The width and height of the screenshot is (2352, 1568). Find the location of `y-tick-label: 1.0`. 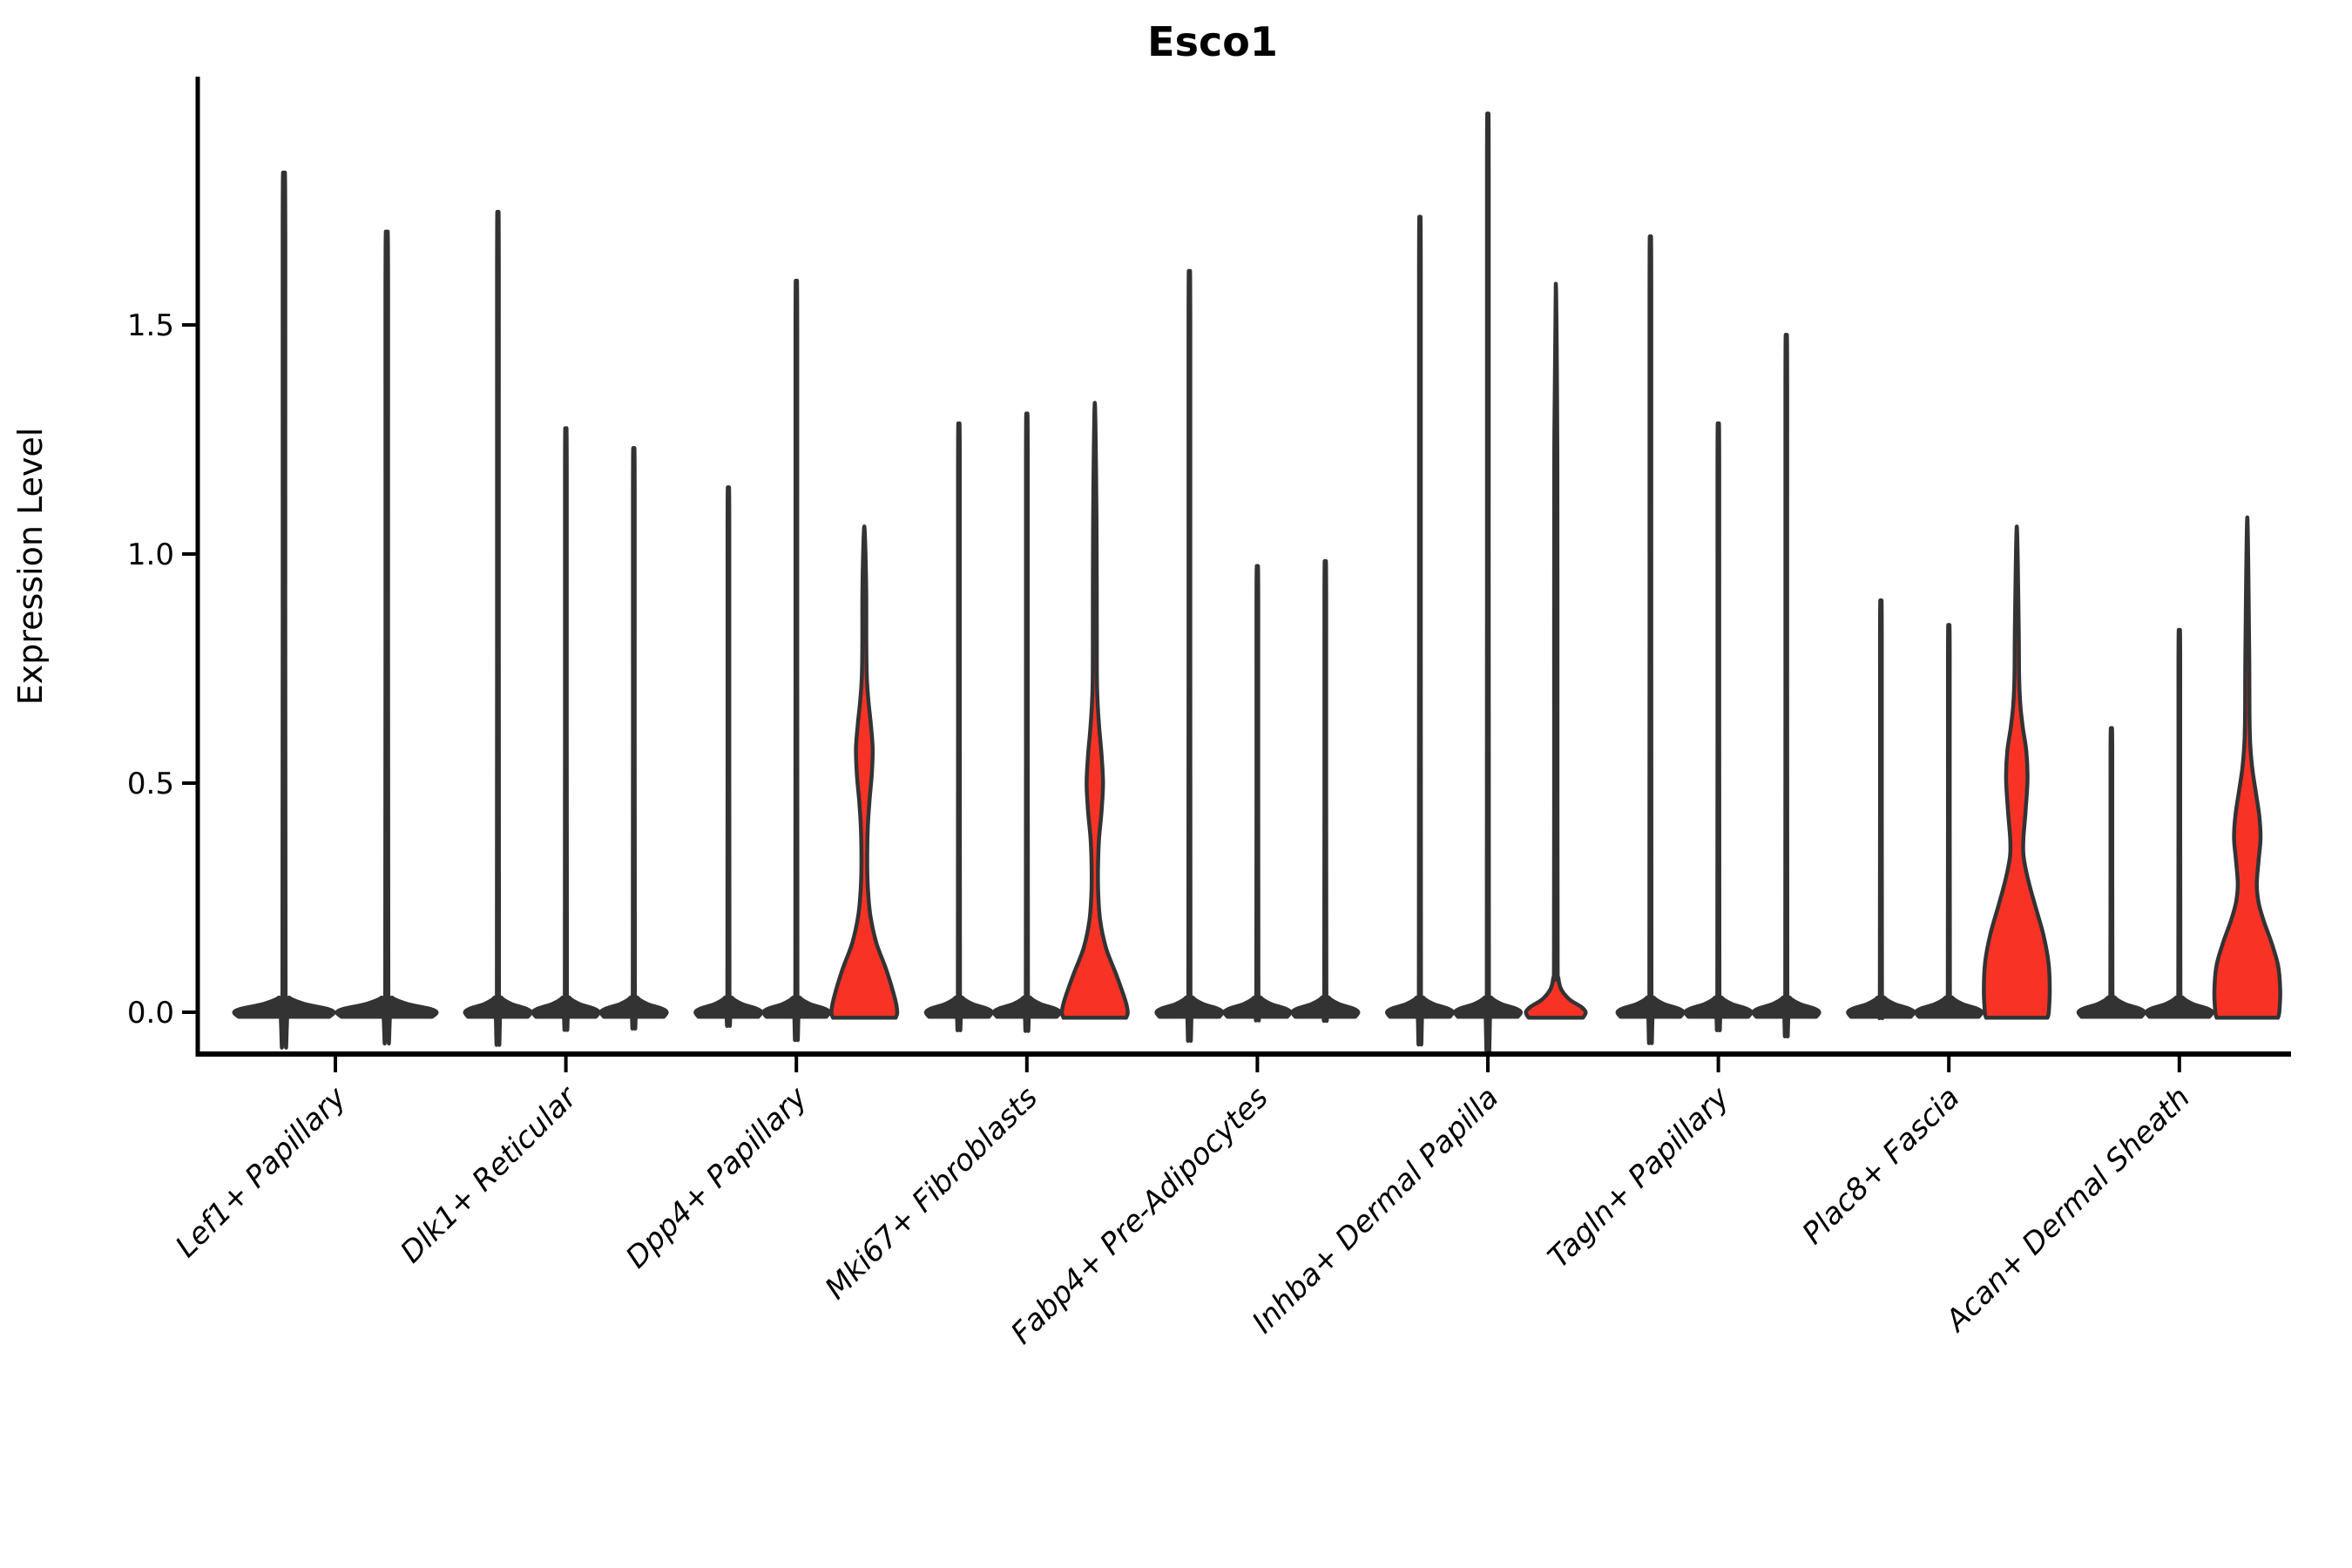

y-tick-label: 1.0 is located at coordinates (150, 554).